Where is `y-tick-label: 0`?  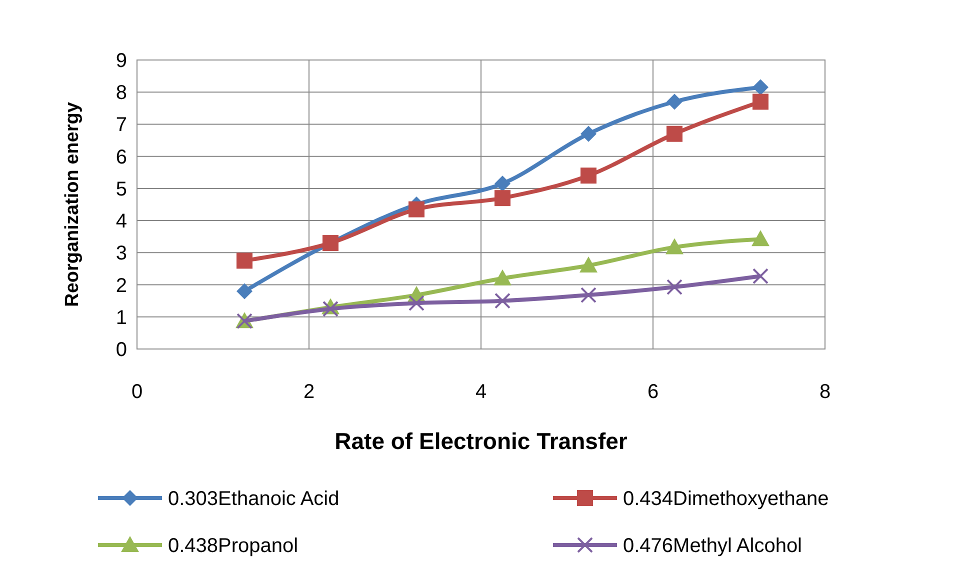
y-tick-label: 0 is located at coordinates (121, 350).